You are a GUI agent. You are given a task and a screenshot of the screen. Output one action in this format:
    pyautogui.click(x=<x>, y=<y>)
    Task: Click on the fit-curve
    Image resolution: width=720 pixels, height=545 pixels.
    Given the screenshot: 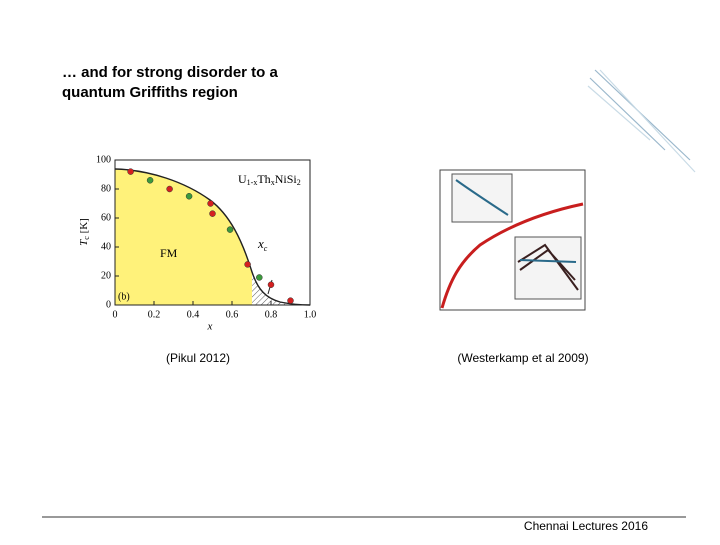 What is the action you would take?
    pyautogui.click(x=212, y=237)
    